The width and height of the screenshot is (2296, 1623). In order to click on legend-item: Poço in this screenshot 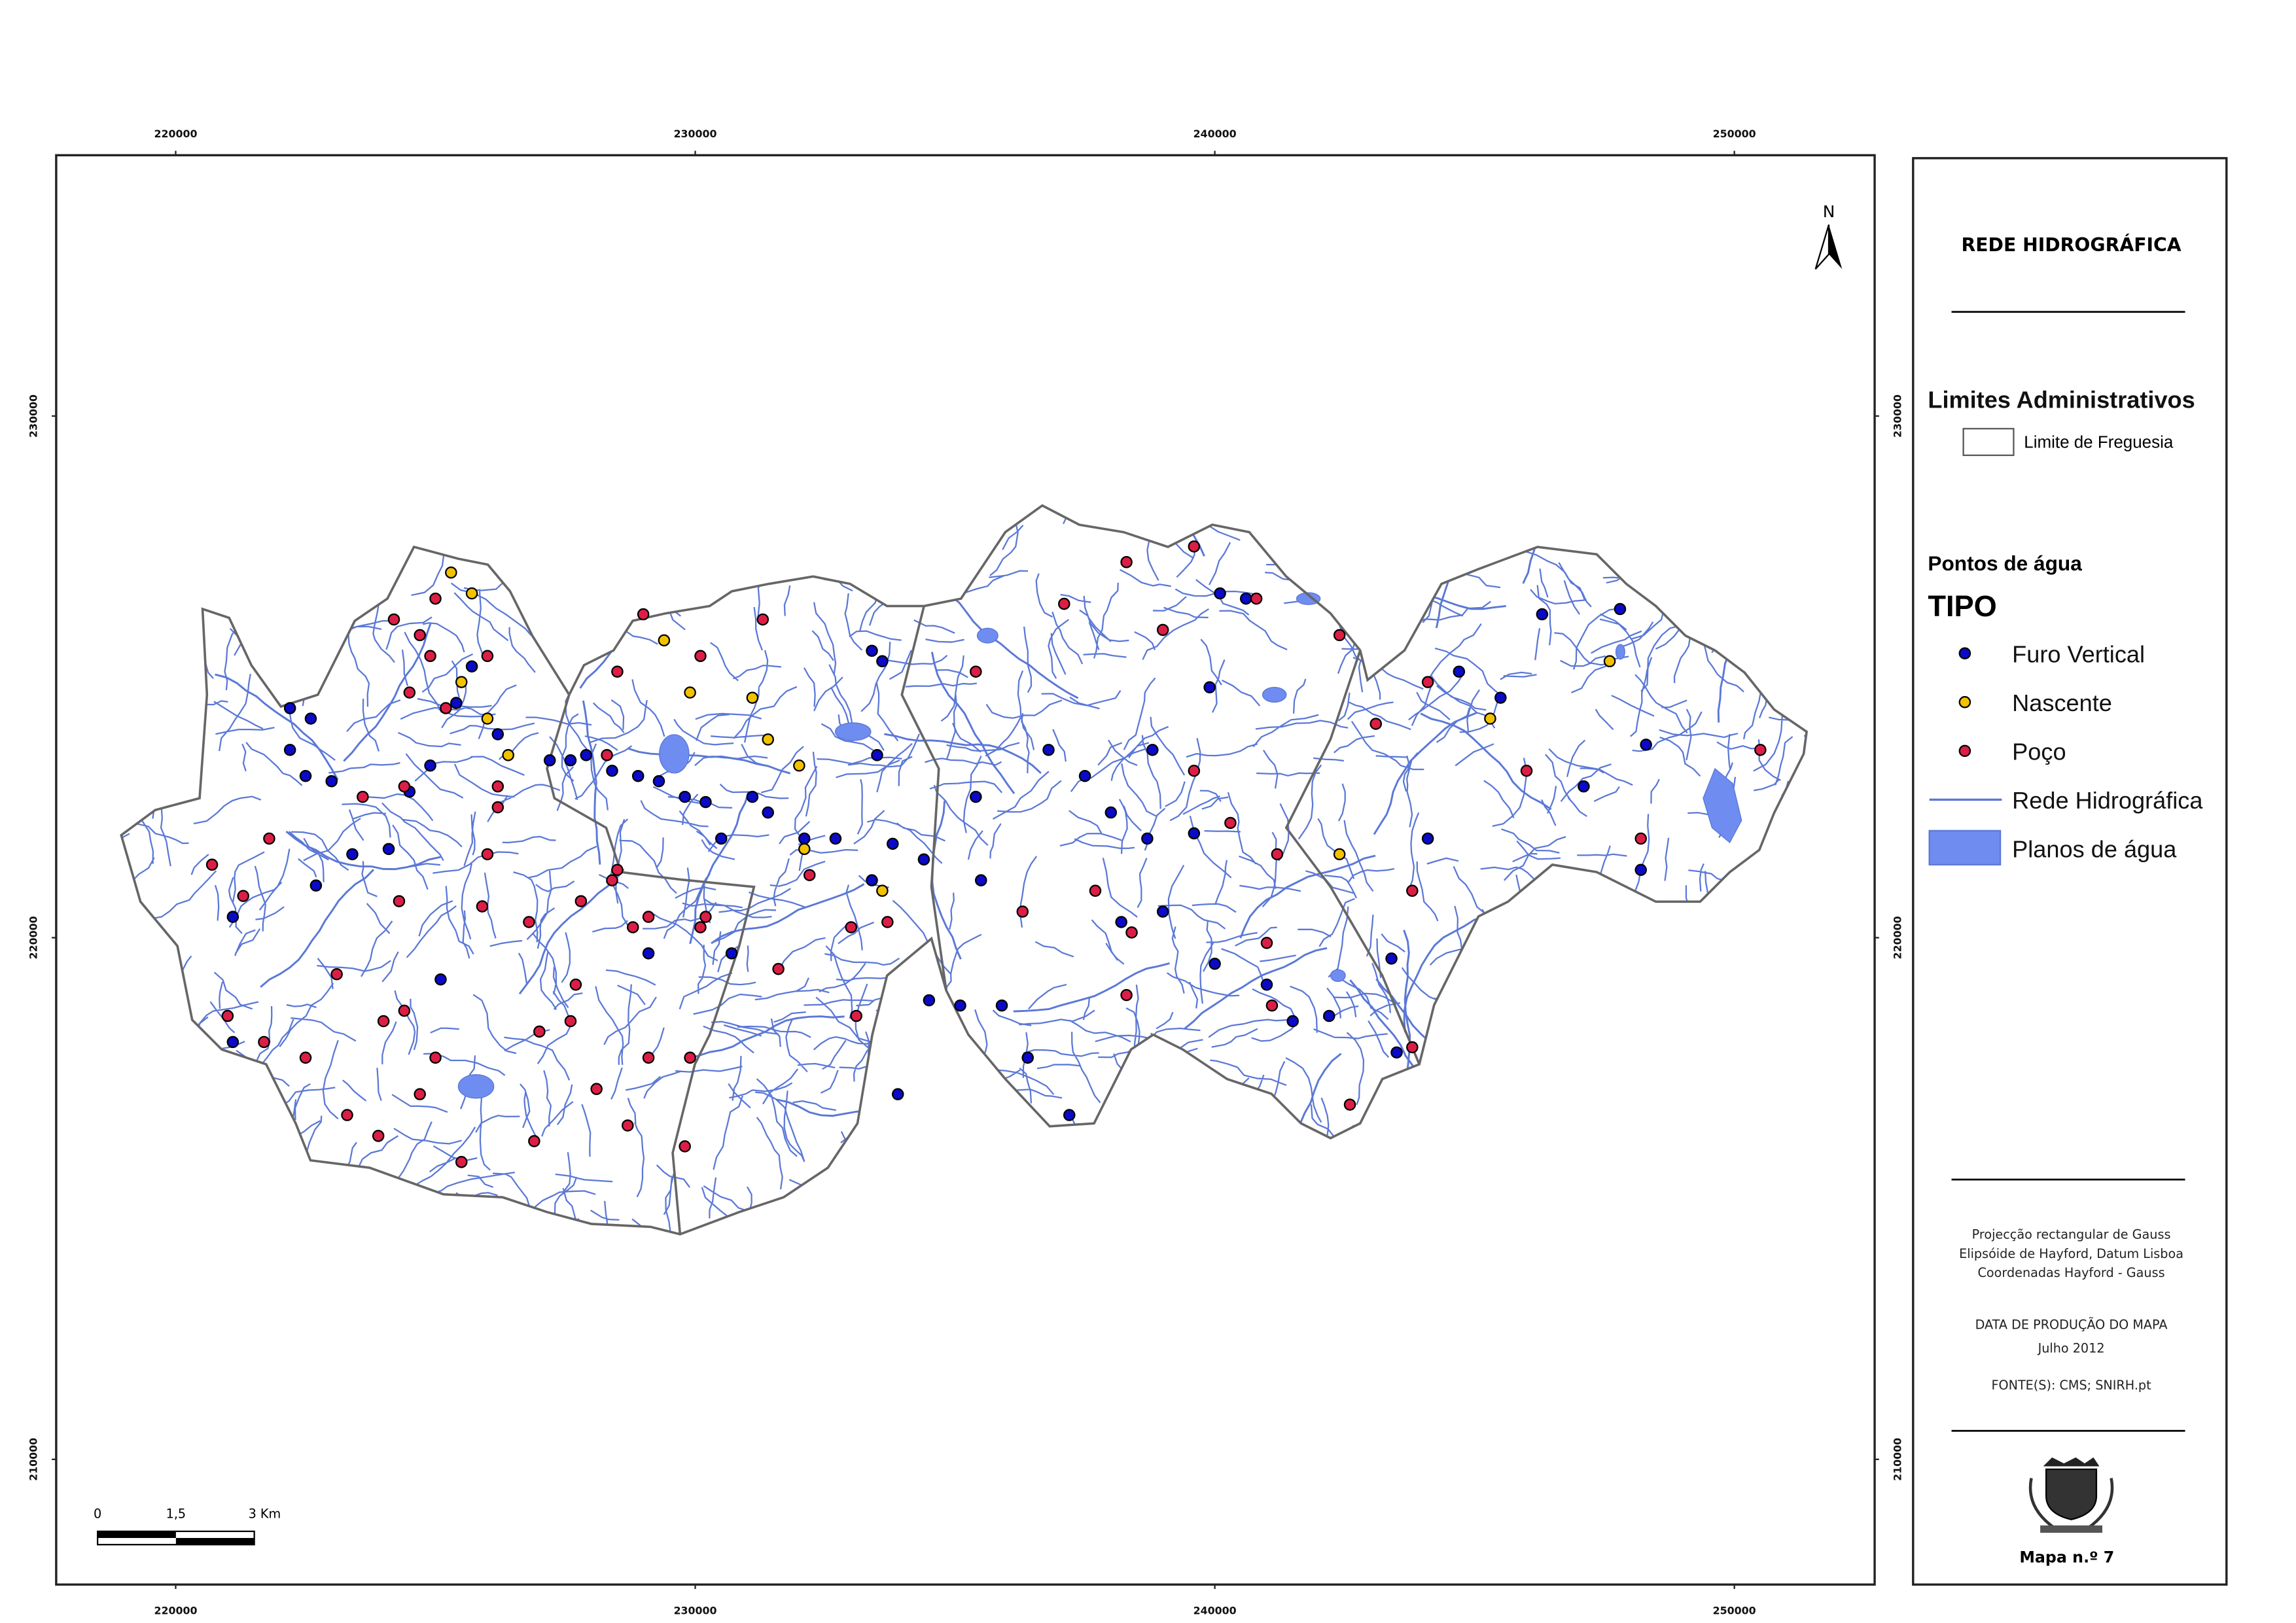, I will do `click(2039, 752)`.